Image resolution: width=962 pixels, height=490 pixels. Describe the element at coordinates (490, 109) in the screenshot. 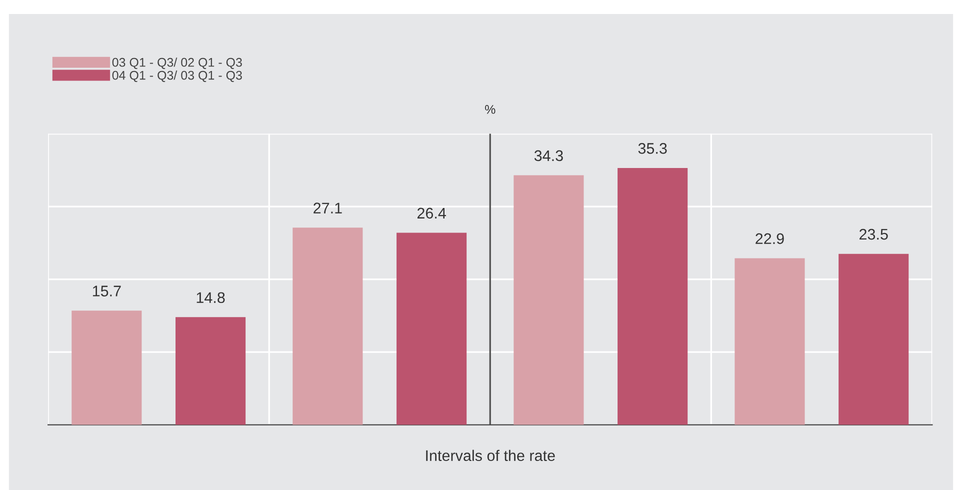

I see `y-axis-title: %` at that location.